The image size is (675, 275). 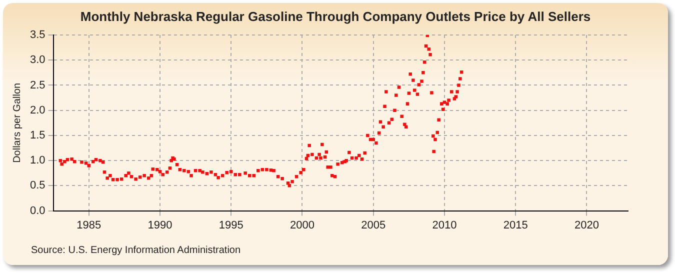 What do you see at coordinates (38, 85) in the screenshot?
I see `y-tick-label: 2.5` at bounding box center [38, 85].